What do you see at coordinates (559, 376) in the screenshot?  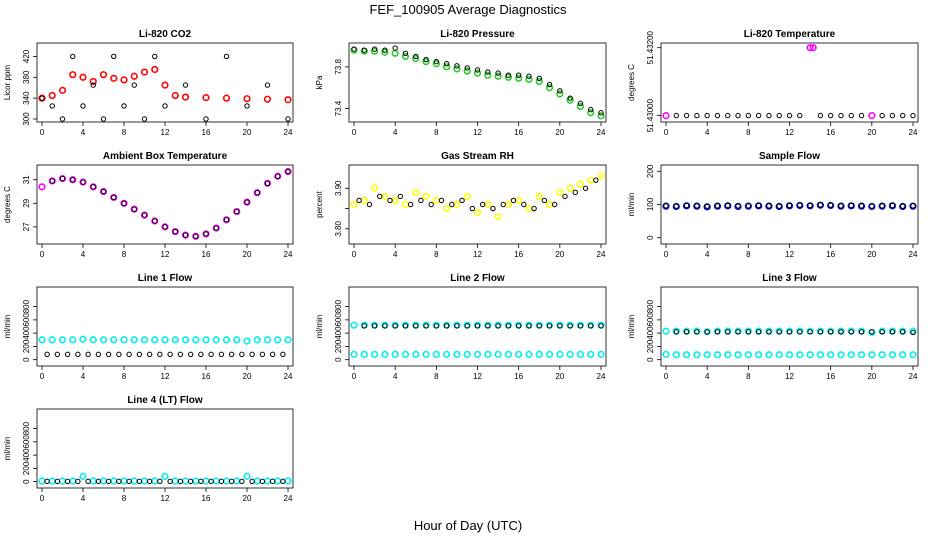 I see `x-tick-label: 20` at bounding box center [559, 376].